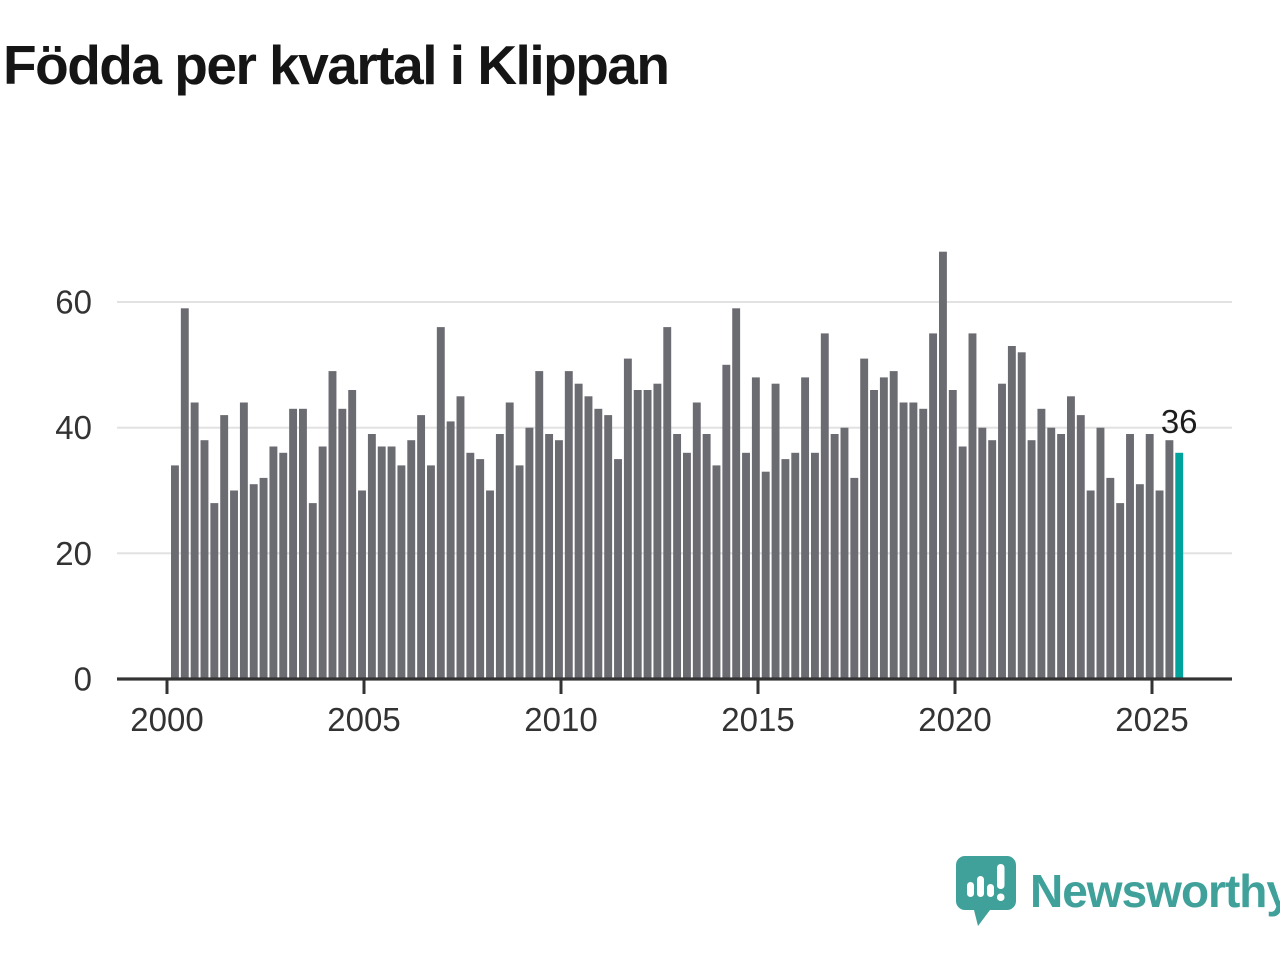 The image size is (1280, 960). What do you see at coordinates (1070, 537) in the screenshot?
I see `bar-2022-Q4` at bounding box center [1070, 537].